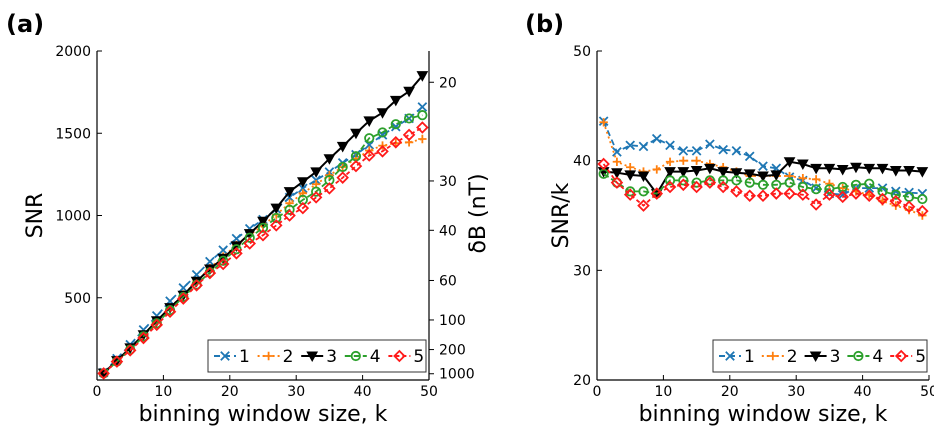 Image resolution: width=934 pixels, height=434 pixels. Describe the element at coordinates (730, 392) in the screenshot. I see `x-tick-label: 20` at that location.